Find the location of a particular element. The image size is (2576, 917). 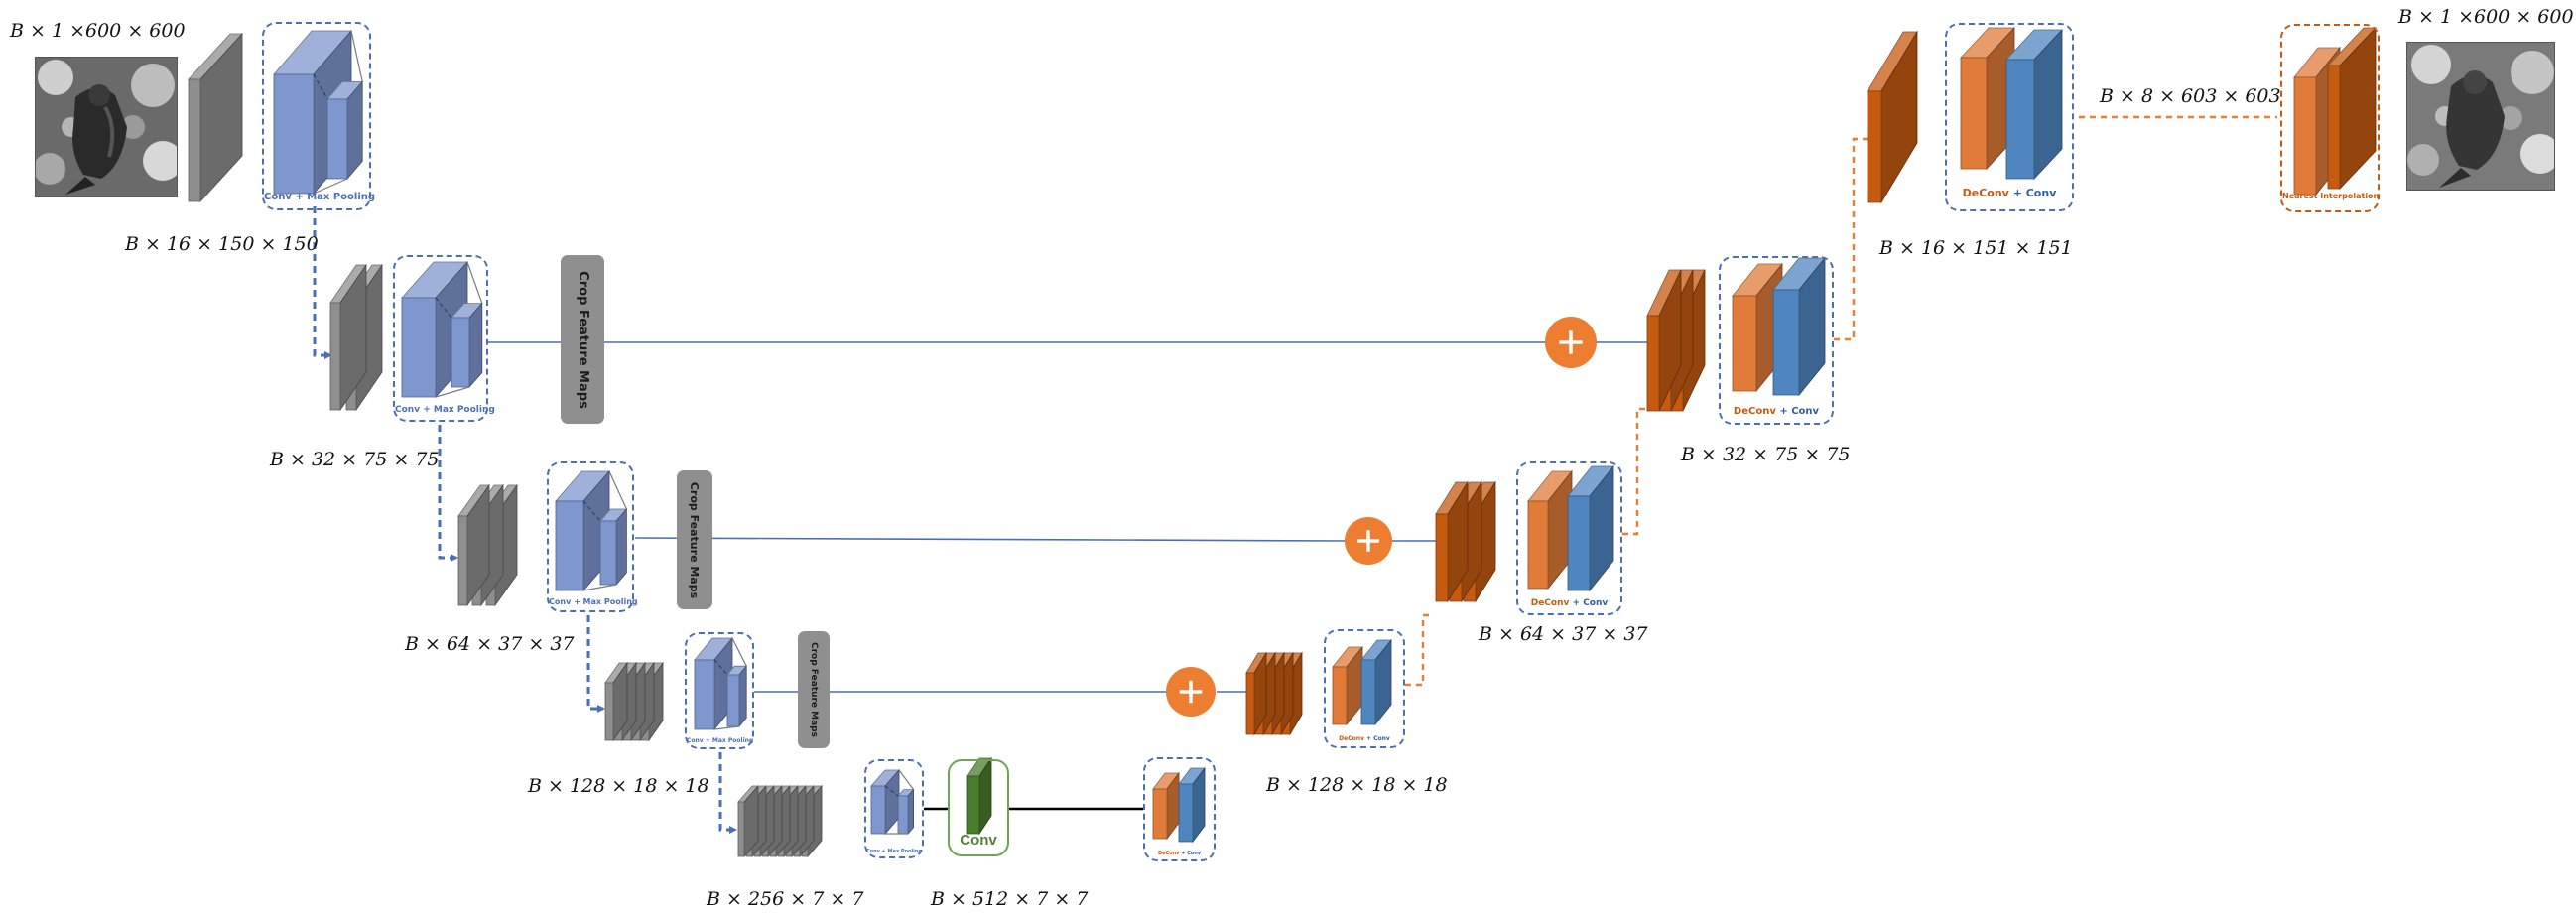

deconv-conv-module-5: DeConv + Conv is located at coordinates (1180, 809).